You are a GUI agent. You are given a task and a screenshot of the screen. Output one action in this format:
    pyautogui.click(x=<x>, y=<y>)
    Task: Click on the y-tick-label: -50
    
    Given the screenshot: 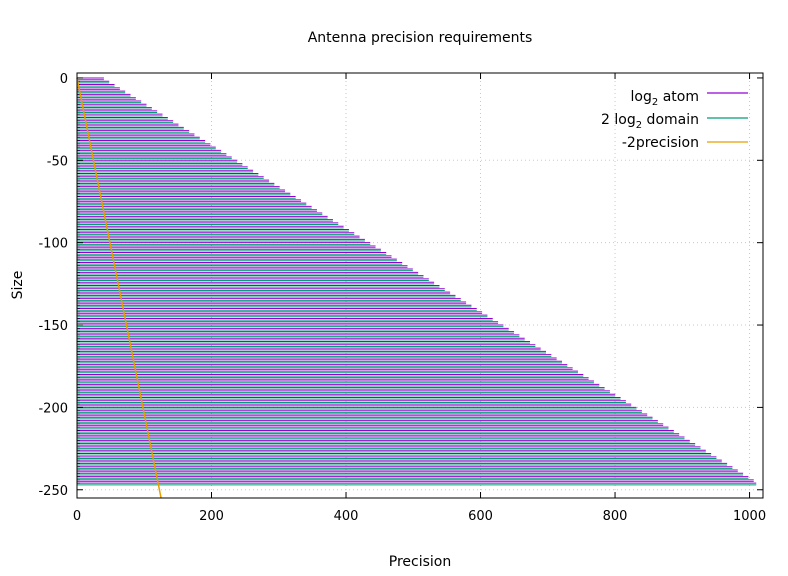 What is the action you would take?
    pyautogui.click(x=57, y=161)
    